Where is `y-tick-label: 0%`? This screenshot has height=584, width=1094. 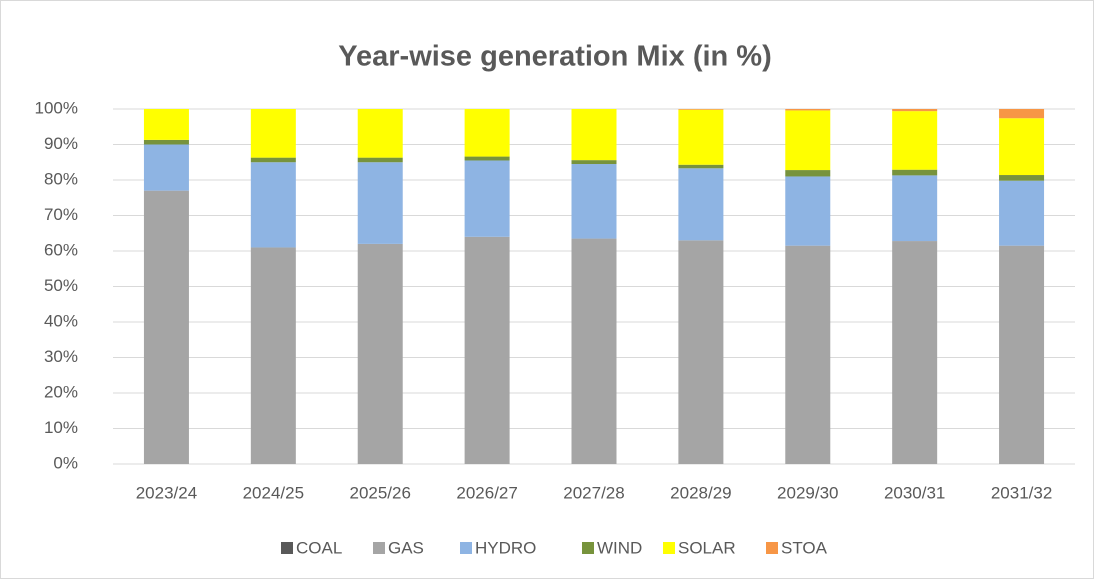
y-tick-label: 0% is located at coordinates (65, 462).